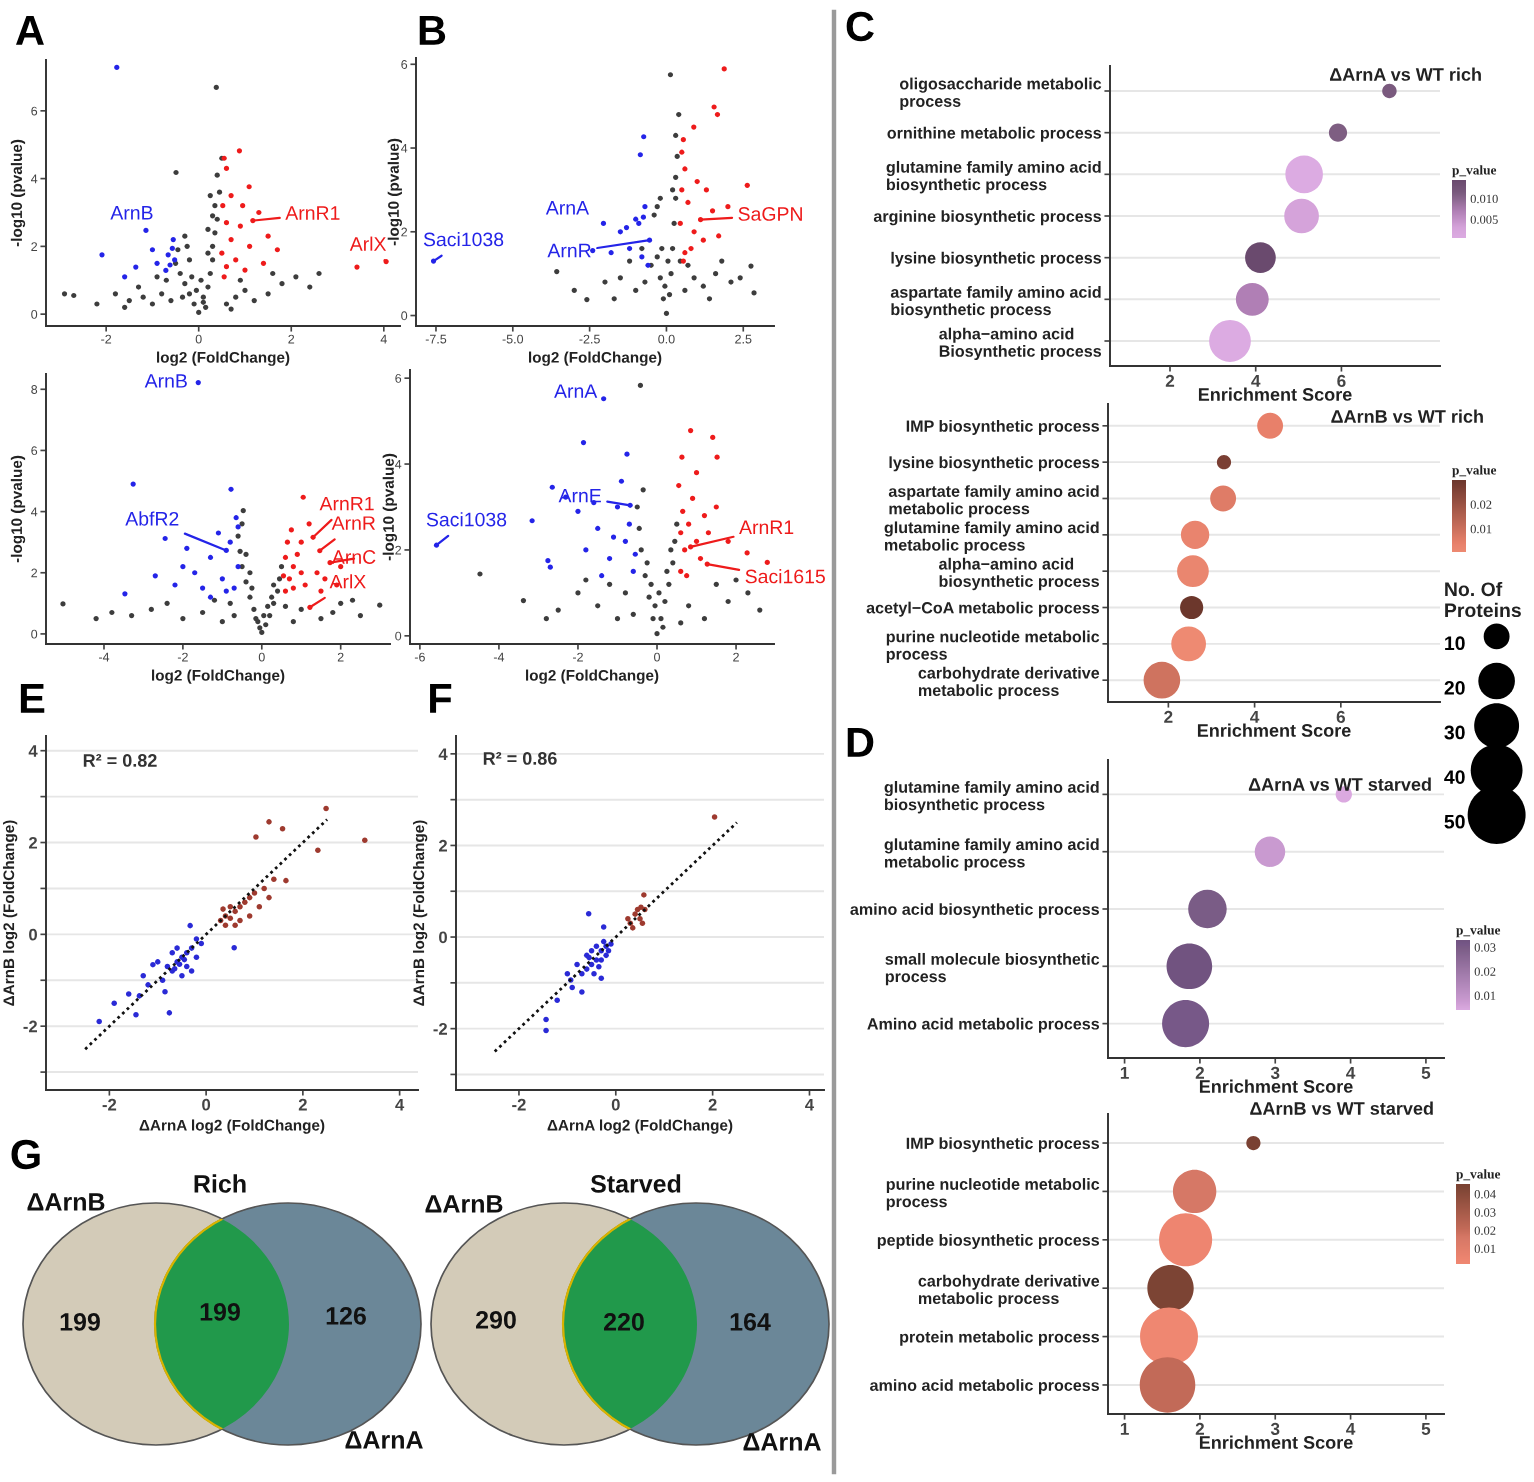 This screenshot has height=1482, width=1534. What do you see at coordinates (443, 754) in the screenshot?
I see `y-tick-label: 4` at bounding box center [443, 754].